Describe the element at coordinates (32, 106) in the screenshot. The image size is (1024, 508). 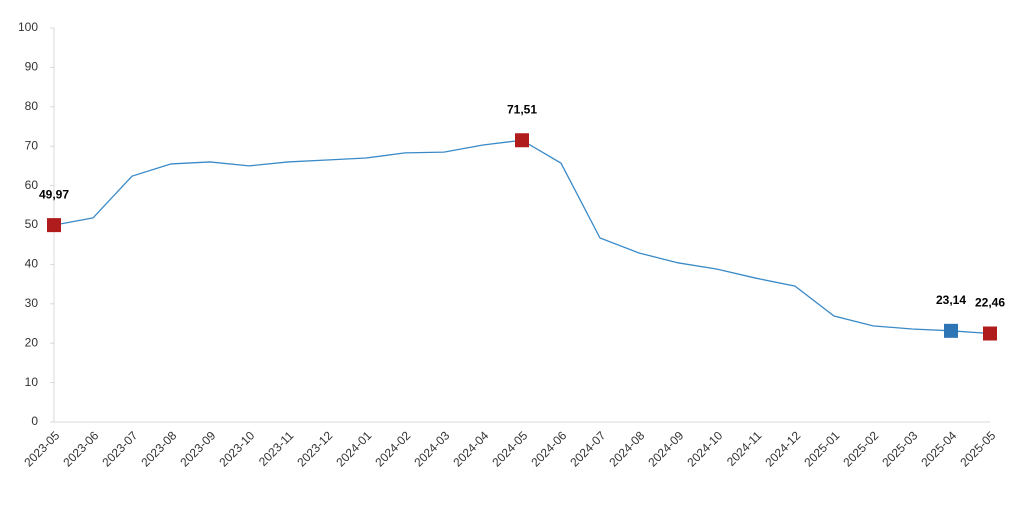
I see `y-tick-label: 80` at that location.